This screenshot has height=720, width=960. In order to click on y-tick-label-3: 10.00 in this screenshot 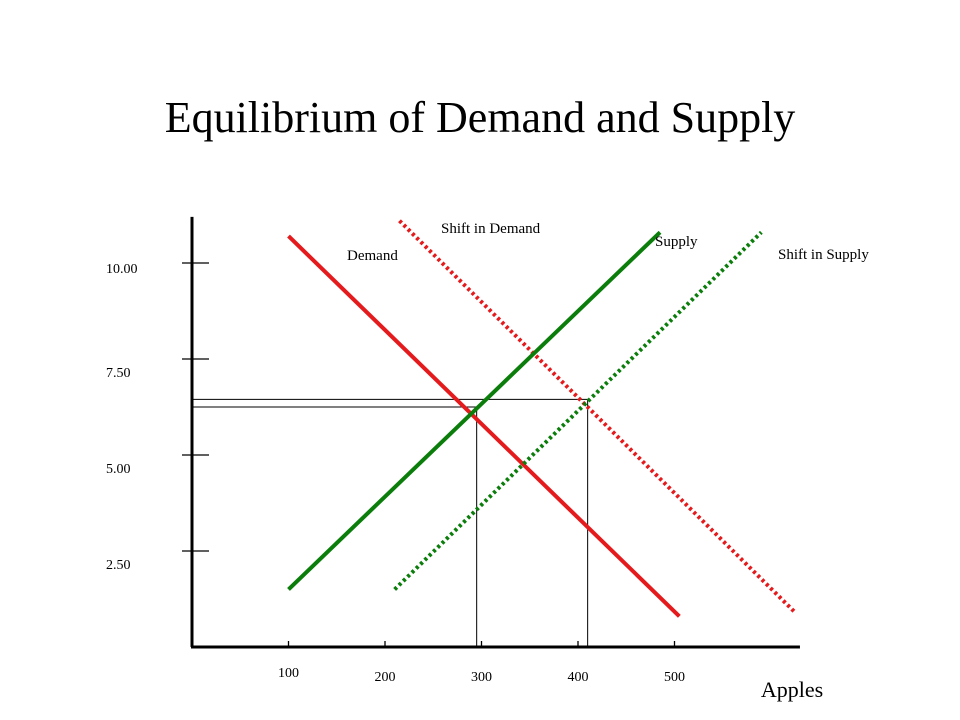, I will do `click(122, 269)`.